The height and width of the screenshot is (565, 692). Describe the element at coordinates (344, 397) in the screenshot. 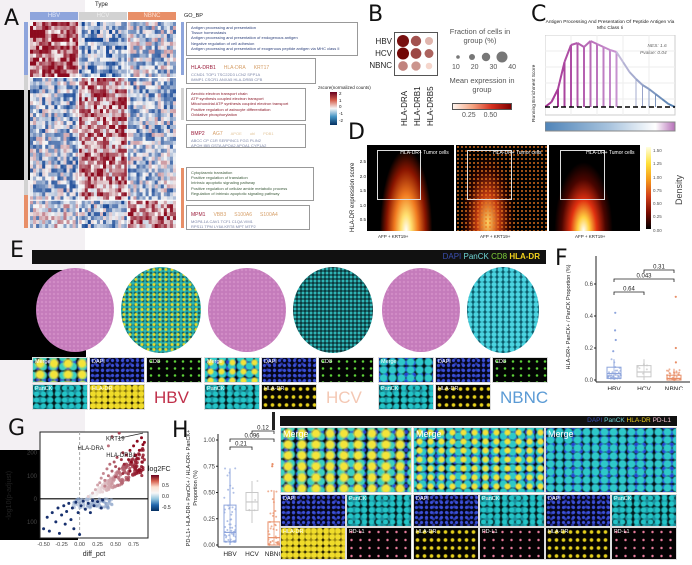

I see `group-label-hcv: HCV` at that location.